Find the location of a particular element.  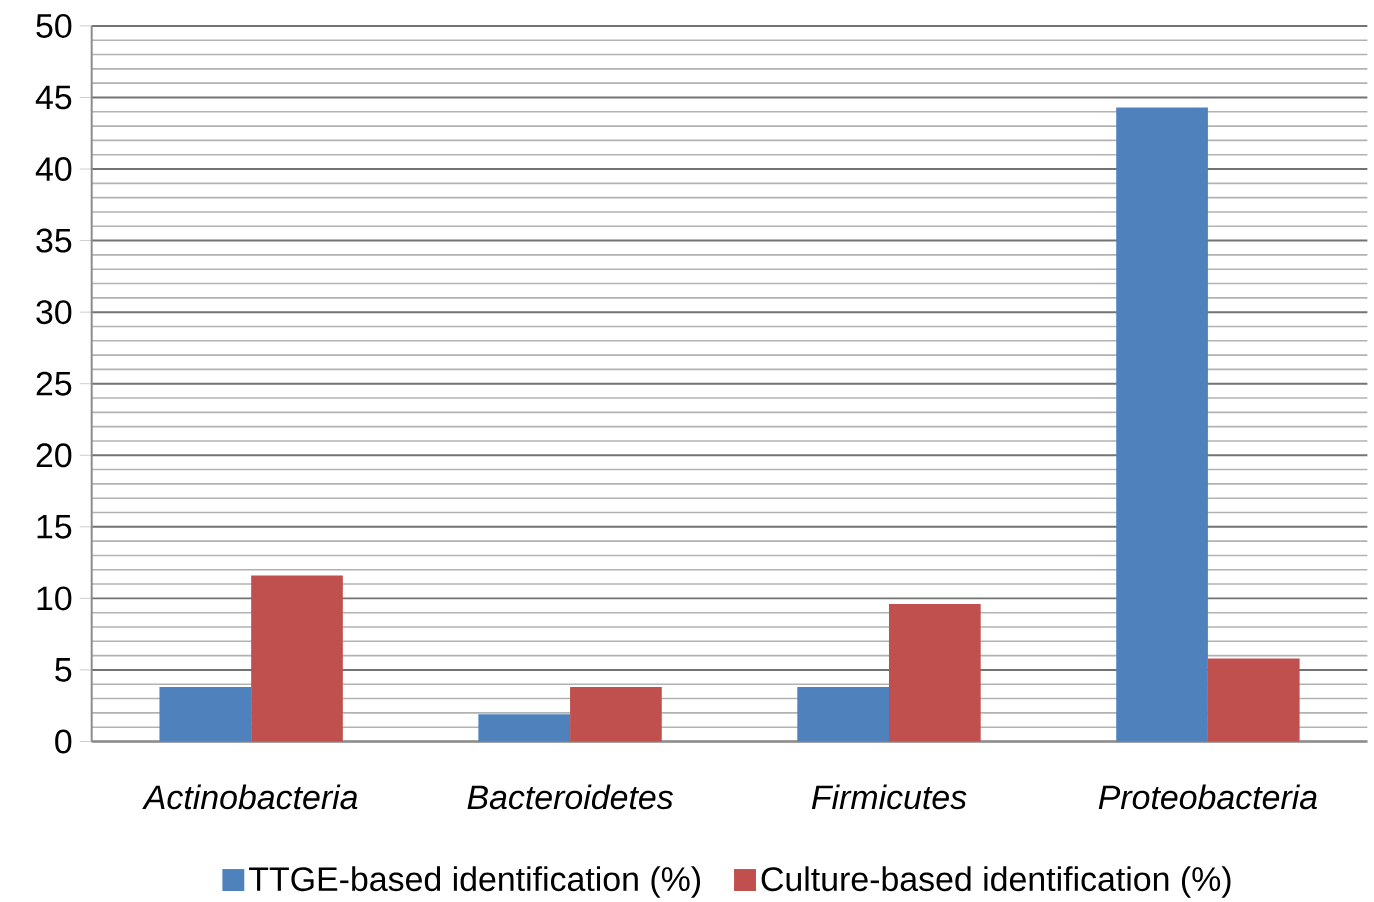

y-tick-label: 20 is located at coordinates (54, 455).